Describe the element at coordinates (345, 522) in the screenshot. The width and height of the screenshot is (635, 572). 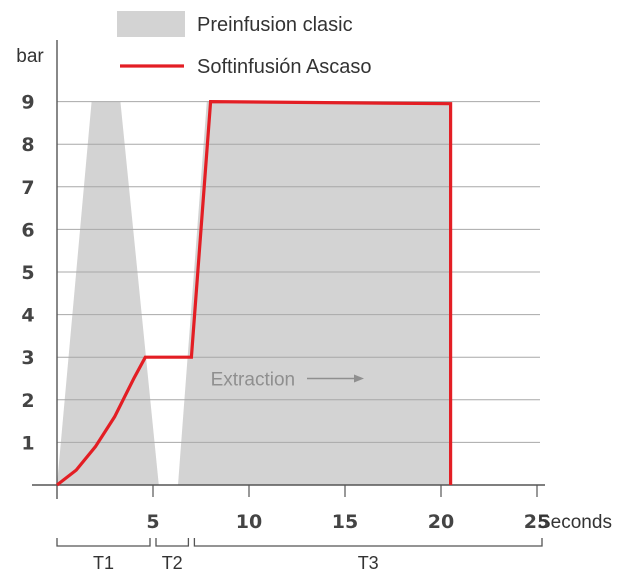
I see `x-tick-label-15: 15` at that location.